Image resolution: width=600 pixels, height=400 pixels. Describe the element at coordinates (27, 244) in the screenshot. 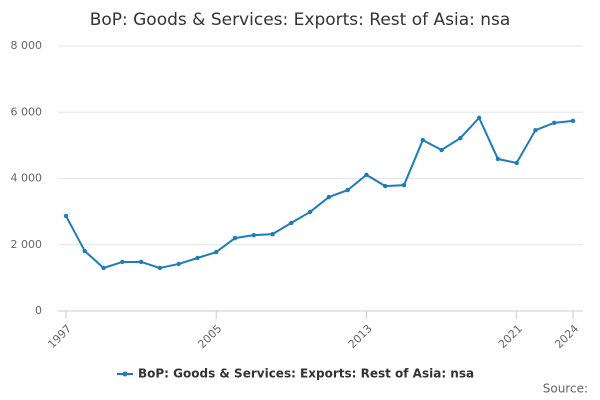

I see `y-tick-label: 2 000` at that location.